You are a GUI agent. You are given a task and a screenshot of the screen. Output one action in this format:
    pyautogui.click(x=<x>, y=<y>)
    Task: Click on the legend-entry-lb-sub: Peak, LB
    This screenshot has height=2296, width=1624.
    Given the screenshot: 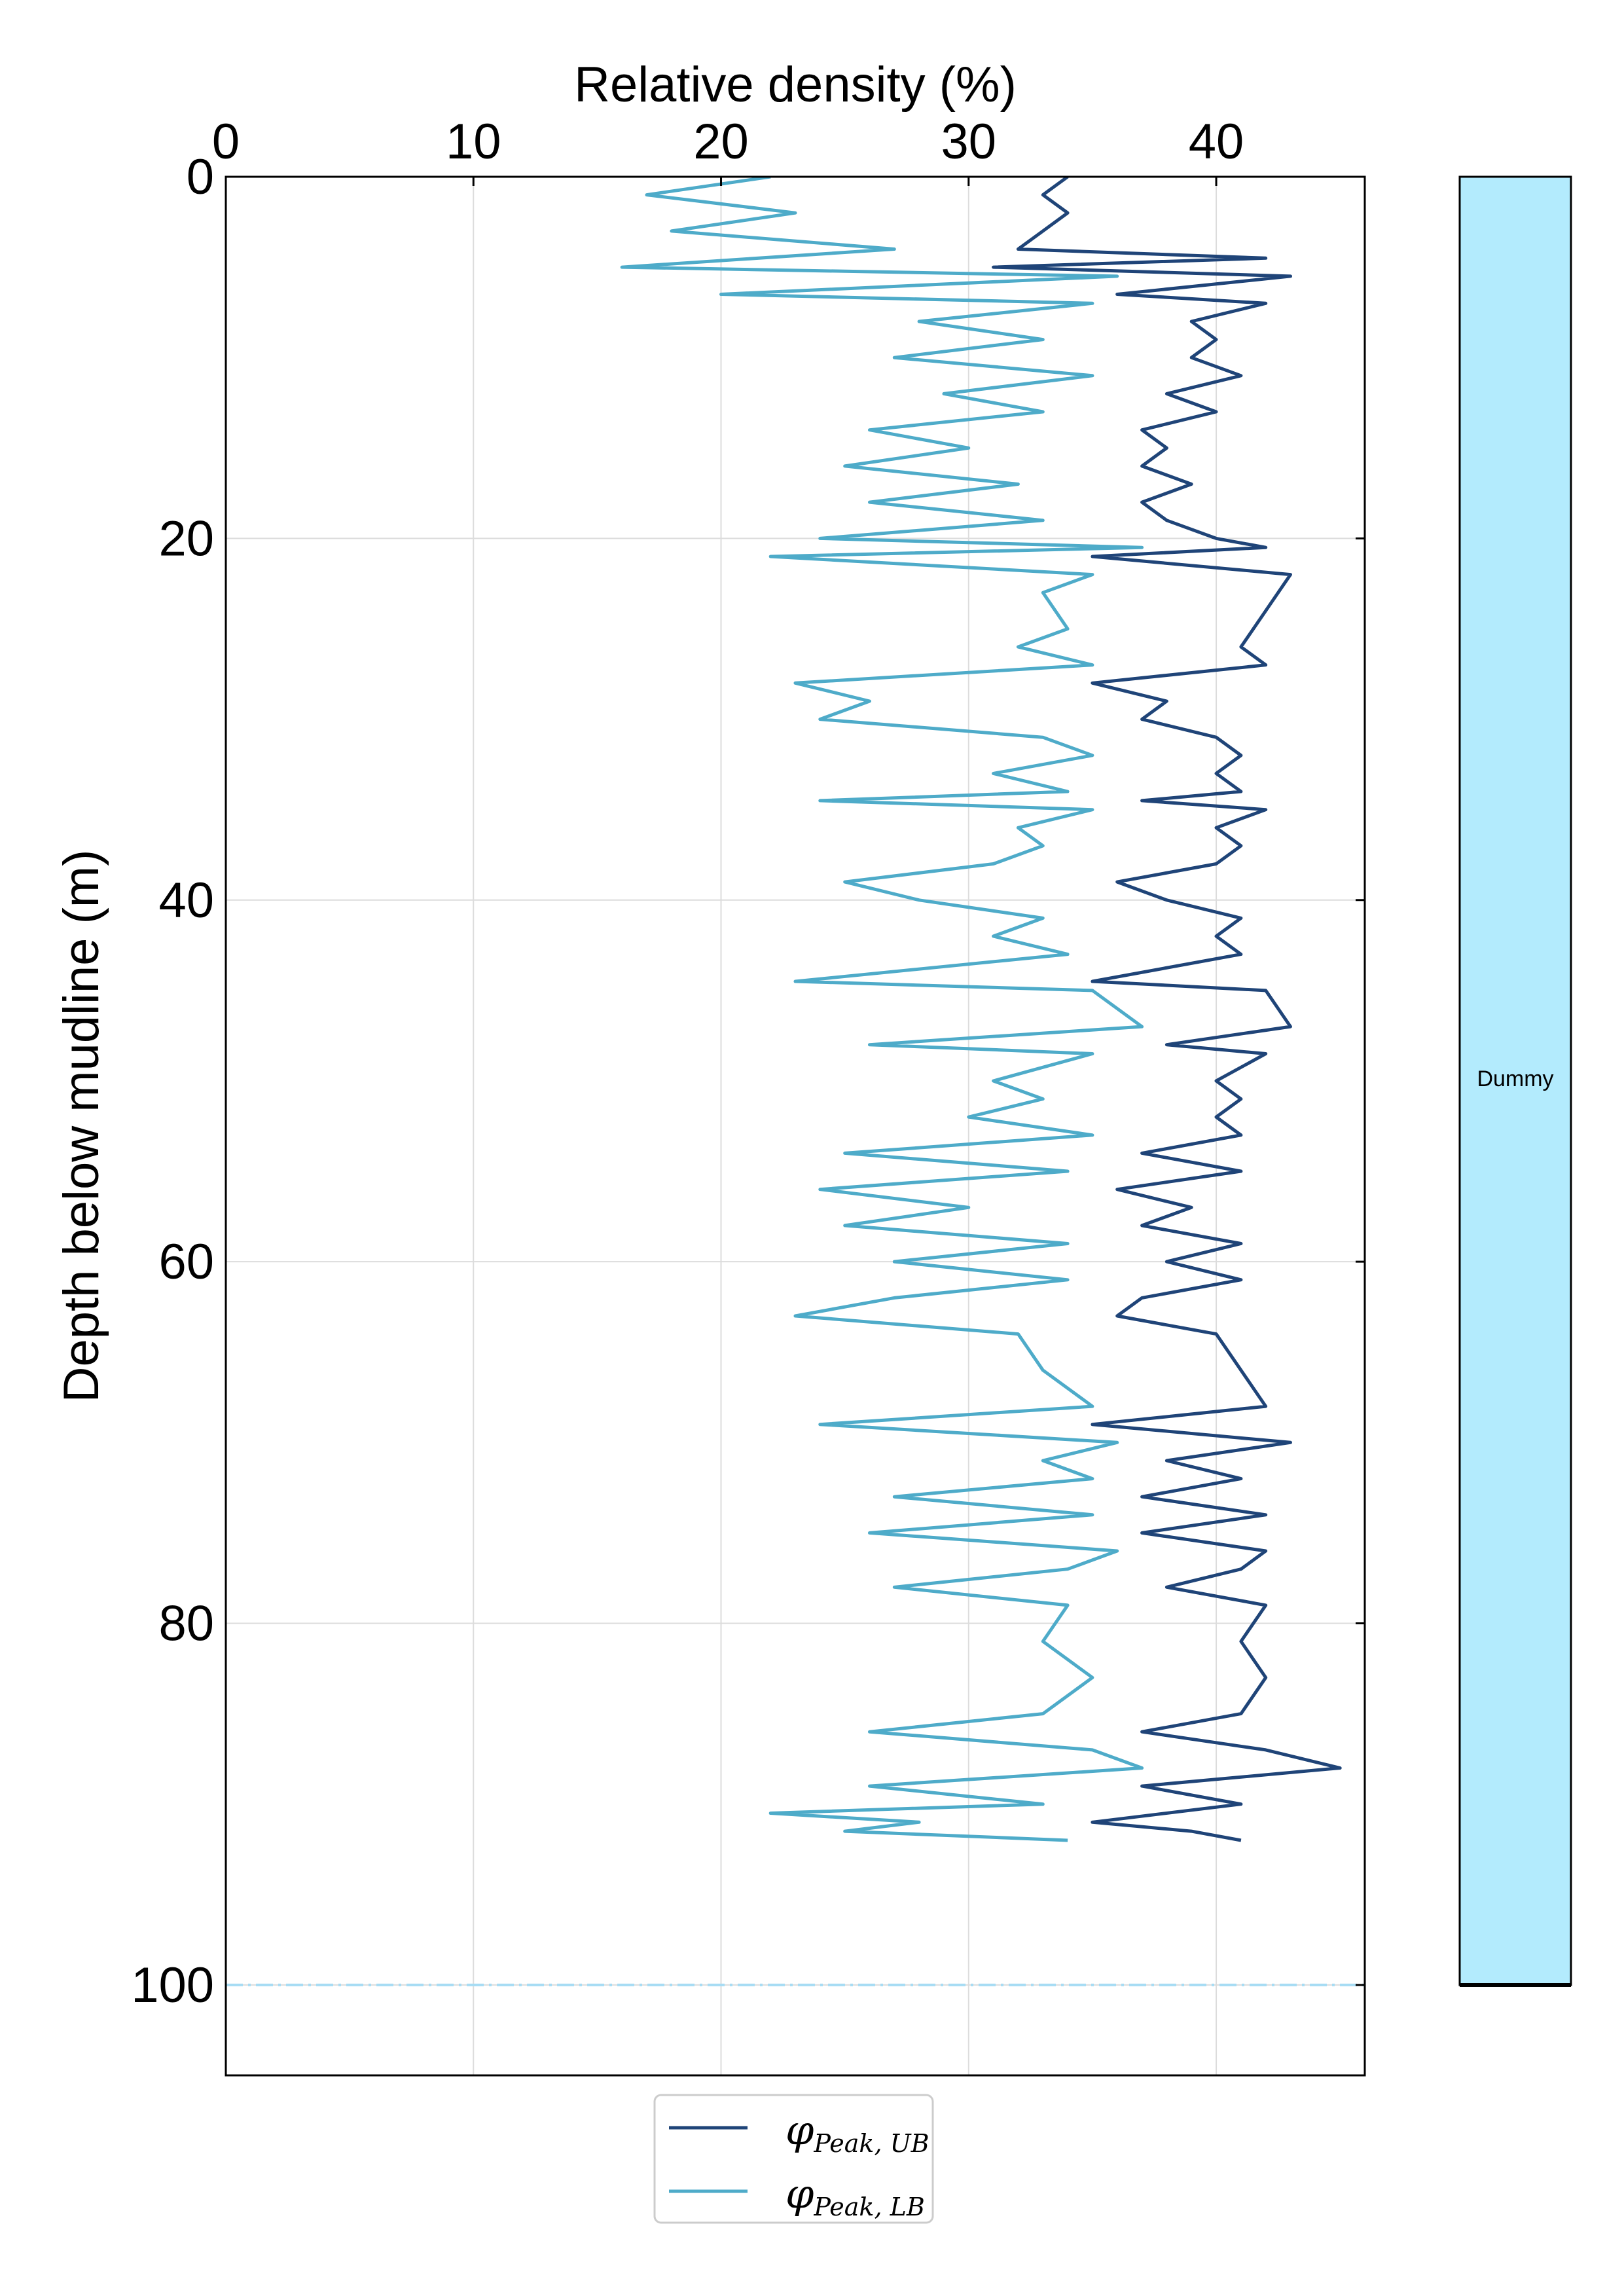 What is the action you would take?
    pyautogui.click(x=868, y=2207)
    